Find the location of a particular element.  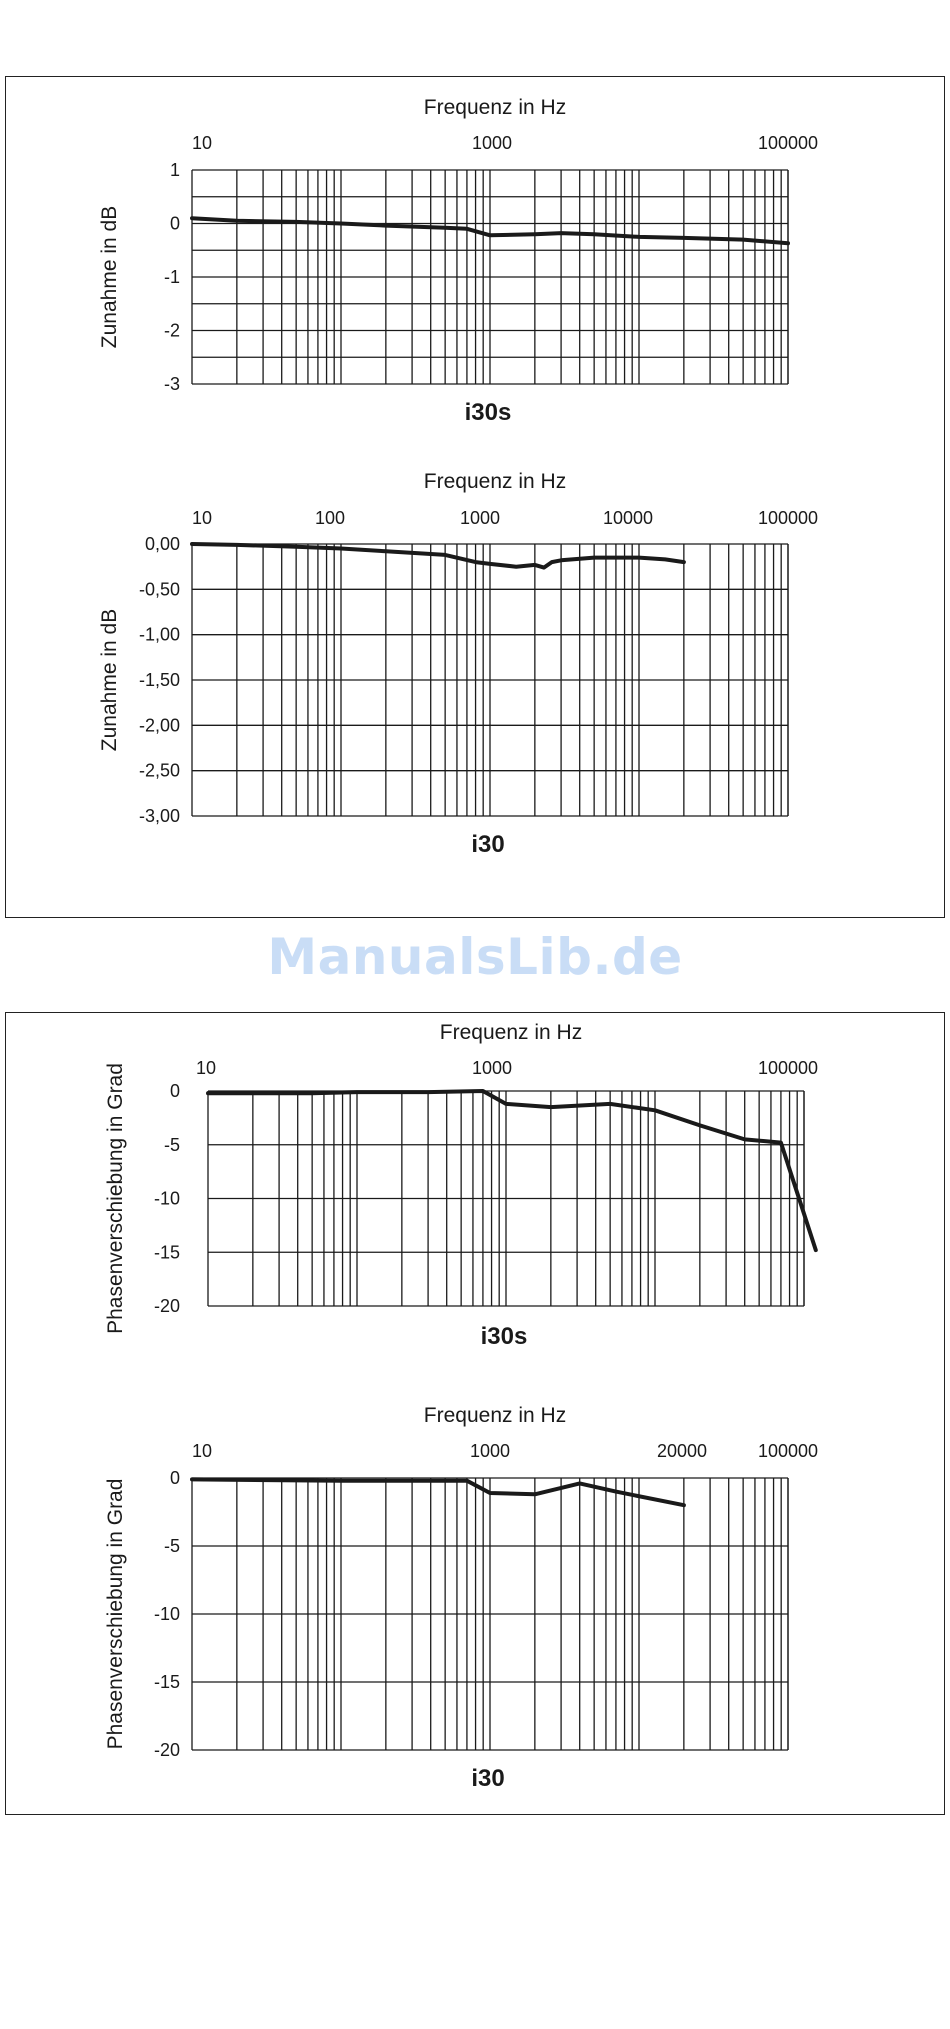

y-tick-label: -3,00 is located at coordinates (159, 816).